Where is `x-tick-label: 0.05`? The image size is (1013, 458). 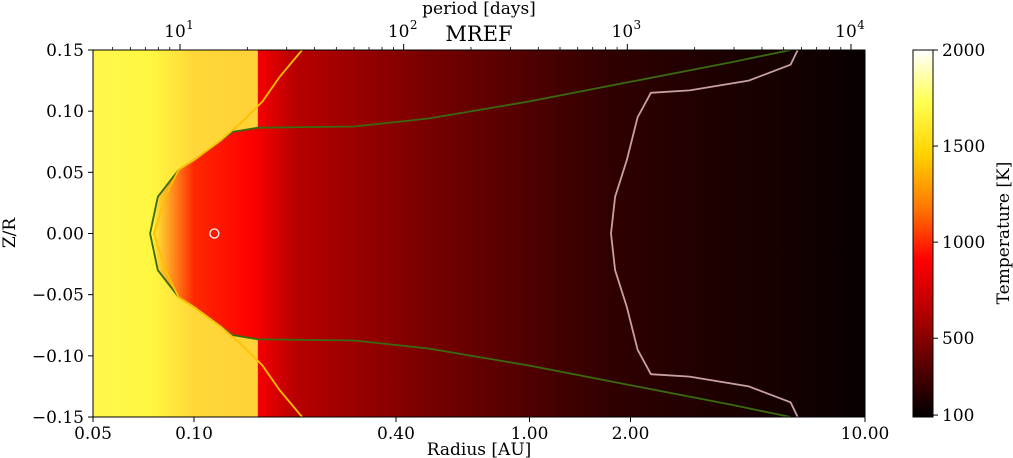 x-tick-label: 0.05 is located at coordinates (93, 434).